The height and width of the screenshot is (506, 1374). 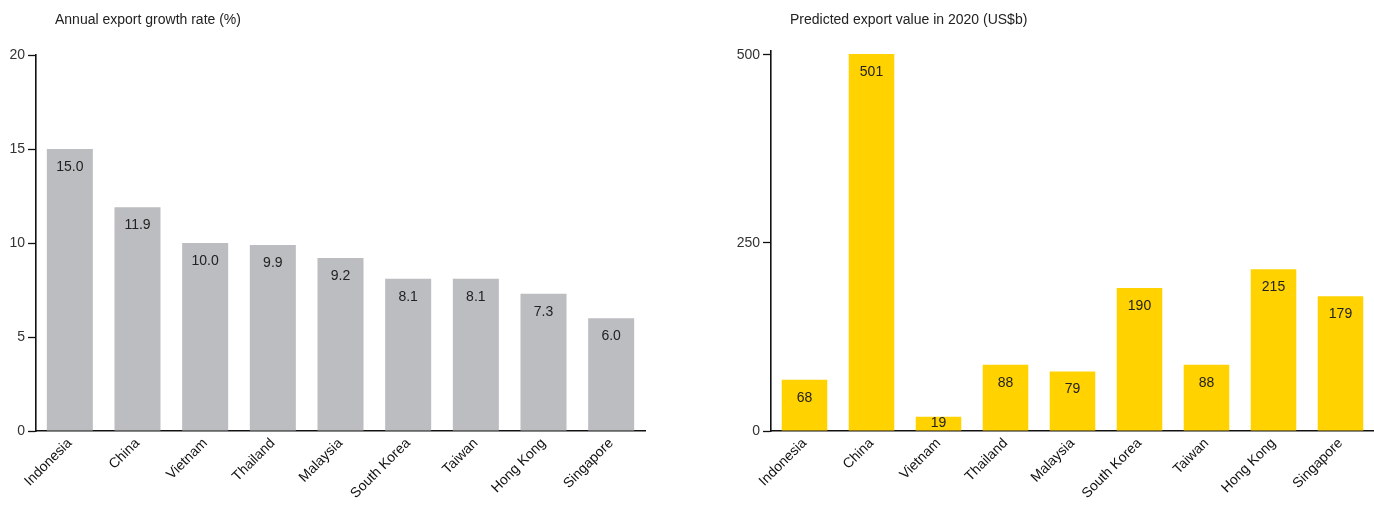 What do you see at coordinates (17, 147) in the screenshot?
I see `y-tick-label: 15` at bounding box center [17, 147].